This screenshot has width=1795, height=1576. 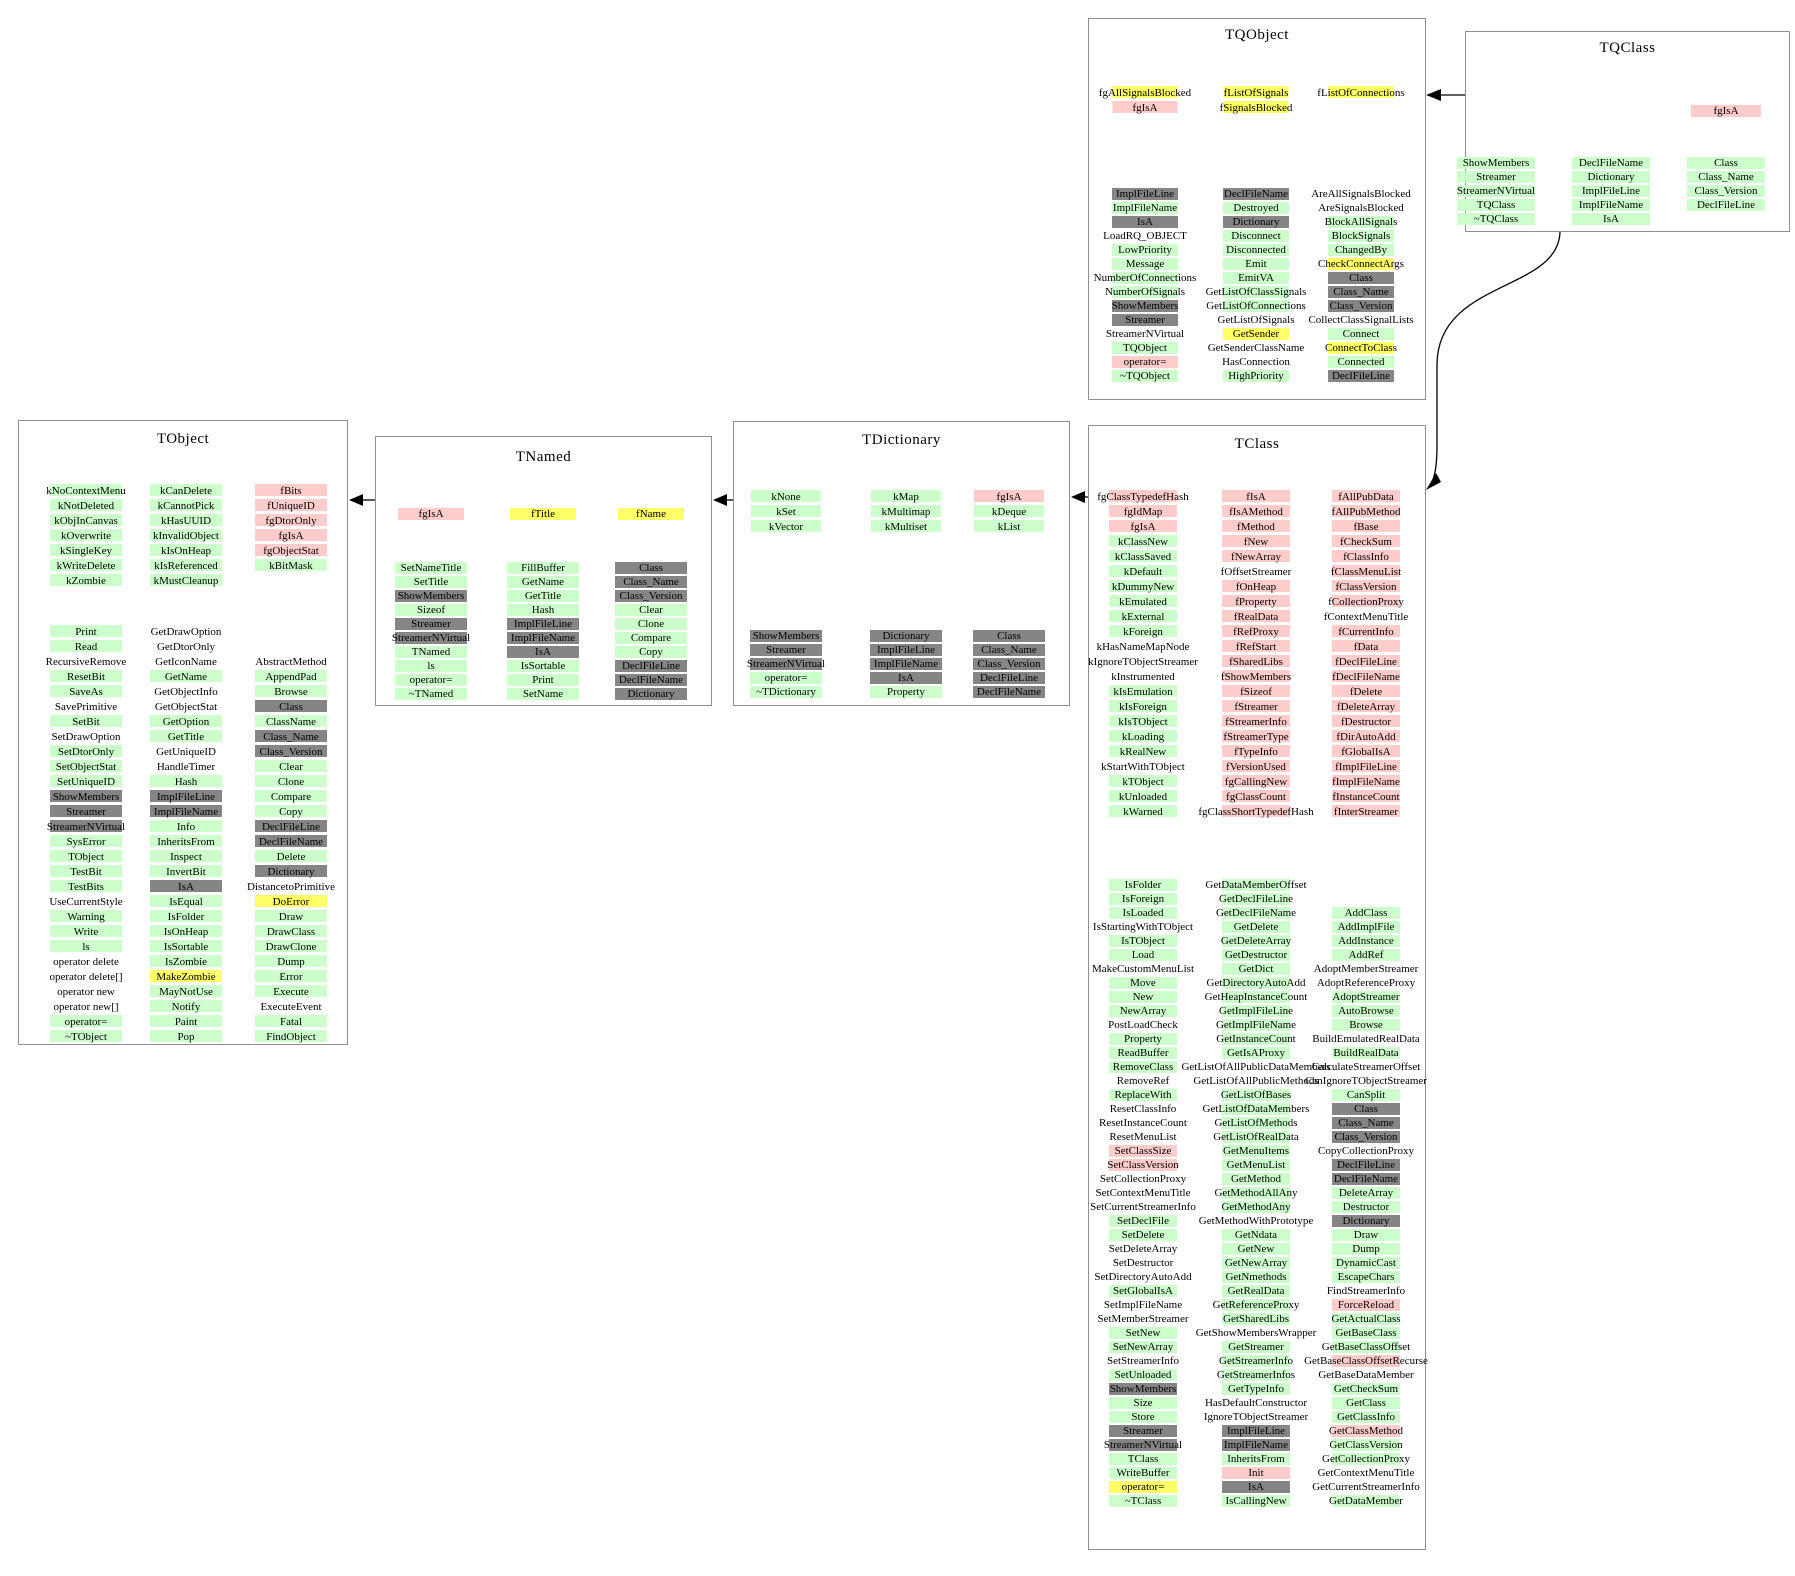 I want to click on class-title: TQObject, so click(x=1257, y=35).